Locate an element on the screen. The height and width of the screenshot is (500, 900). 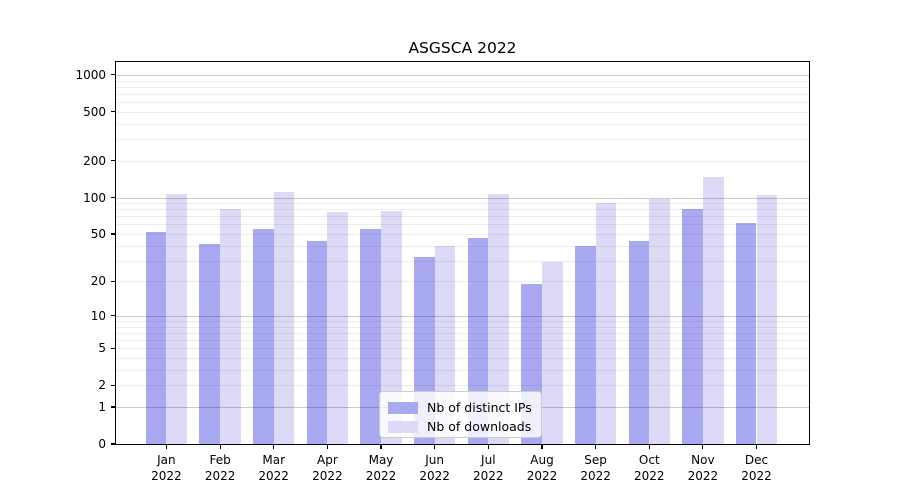
y-tick-label-5: 5 is located at coordinates (102, 348).